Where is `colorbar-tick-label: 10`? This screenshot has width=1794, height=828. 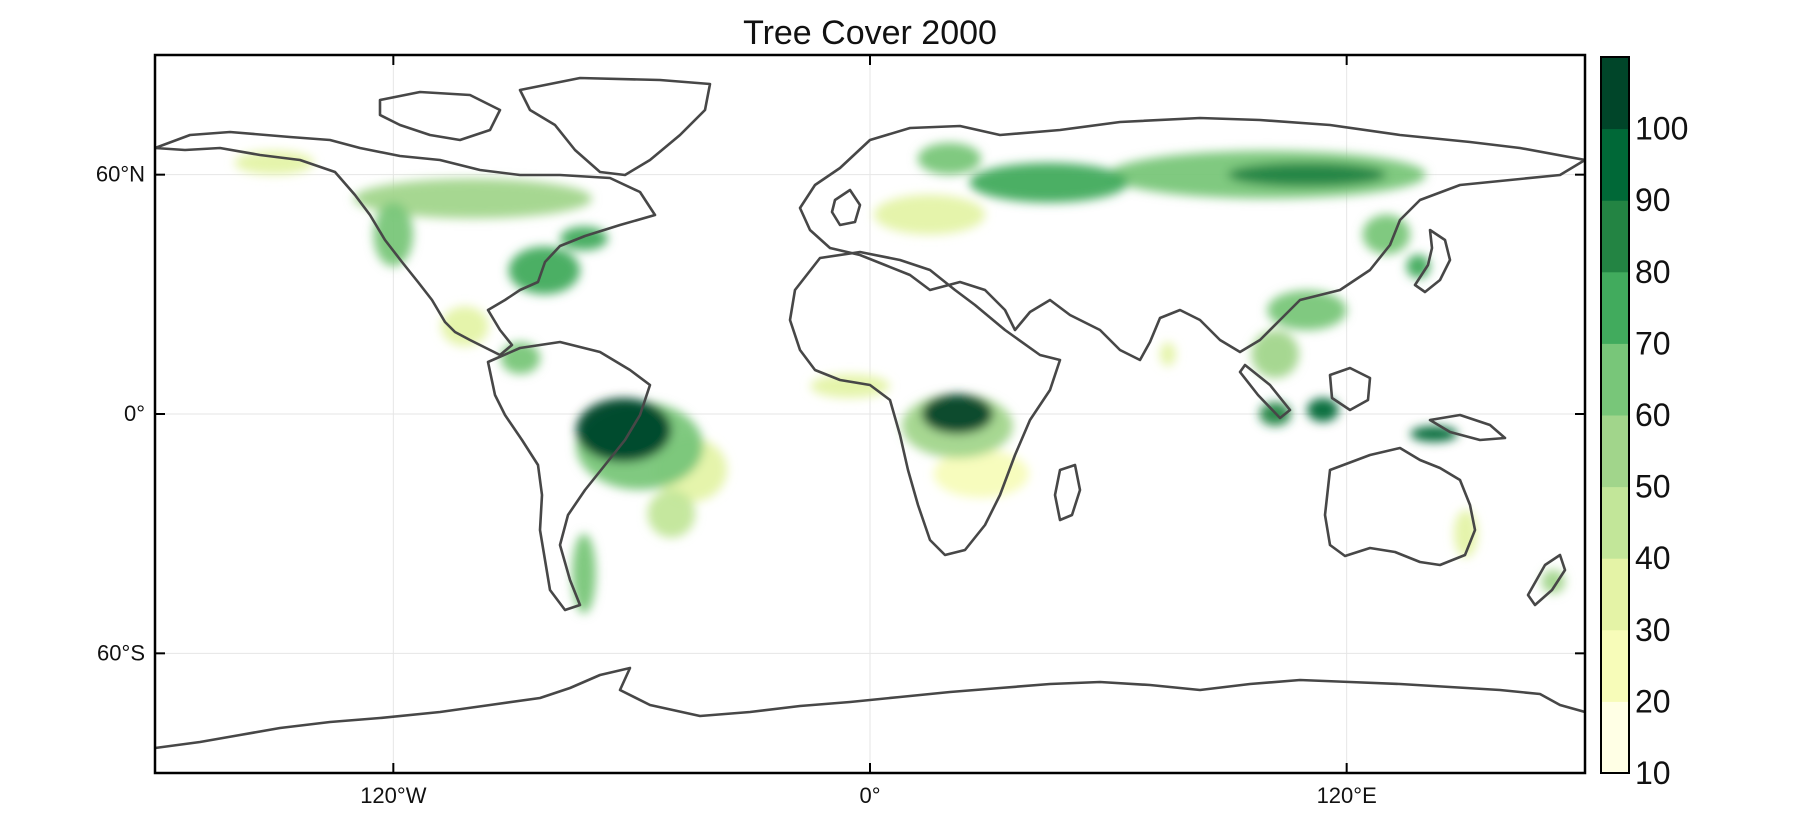 colorbar-tick-label: 10 is located at coordinates (1653, 773).